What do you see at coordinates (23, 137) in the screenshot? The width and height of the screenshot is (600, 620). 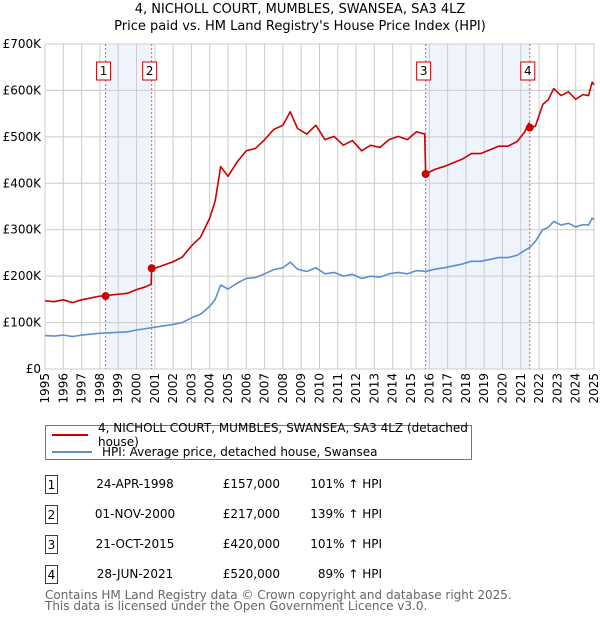 I see `y-tick-label: £500K` at bounding box center [23, 137].